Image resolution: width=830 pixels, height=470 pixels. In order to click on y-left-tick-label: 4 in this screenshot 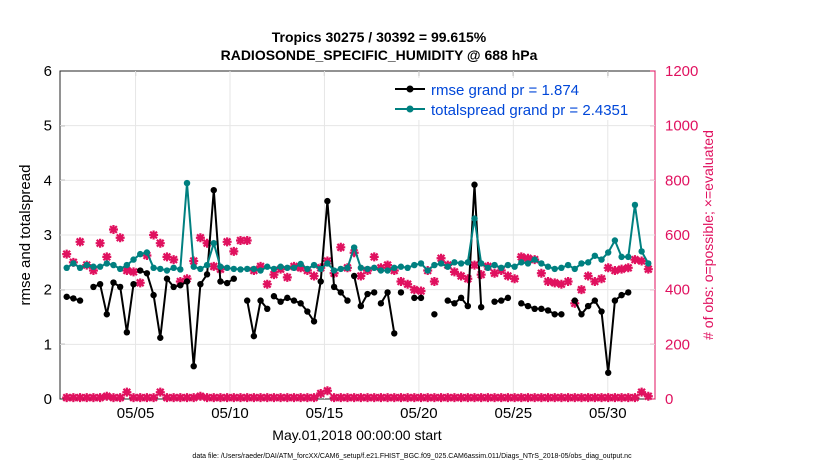, I will do `click(48, 180)`.